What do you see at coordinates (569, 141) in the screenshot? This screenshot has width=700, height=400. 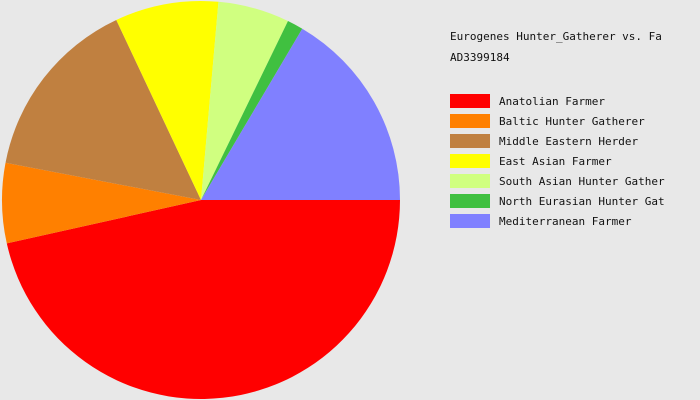 I see `legend-label: Middle Eastern Herder` at bounding box center [569, 141].